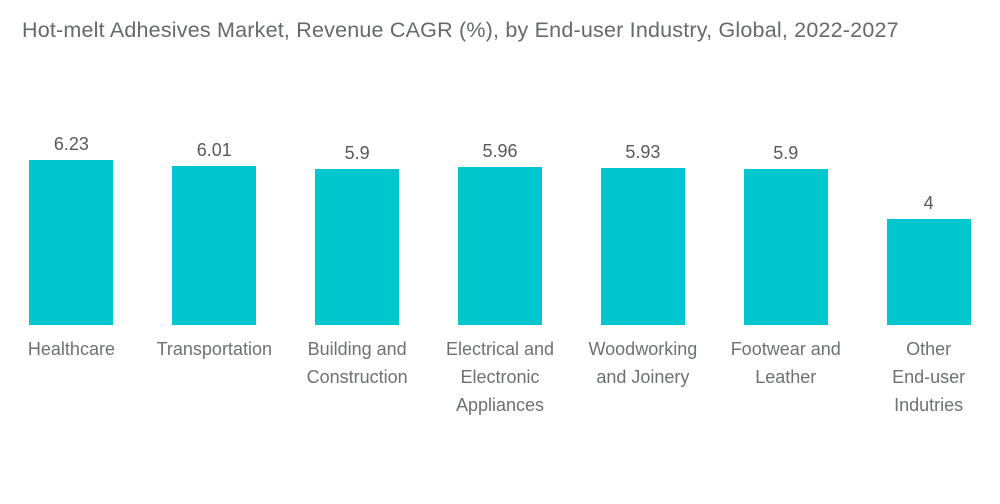  I want to click on bar-value-label: 4, so click(928, 203).